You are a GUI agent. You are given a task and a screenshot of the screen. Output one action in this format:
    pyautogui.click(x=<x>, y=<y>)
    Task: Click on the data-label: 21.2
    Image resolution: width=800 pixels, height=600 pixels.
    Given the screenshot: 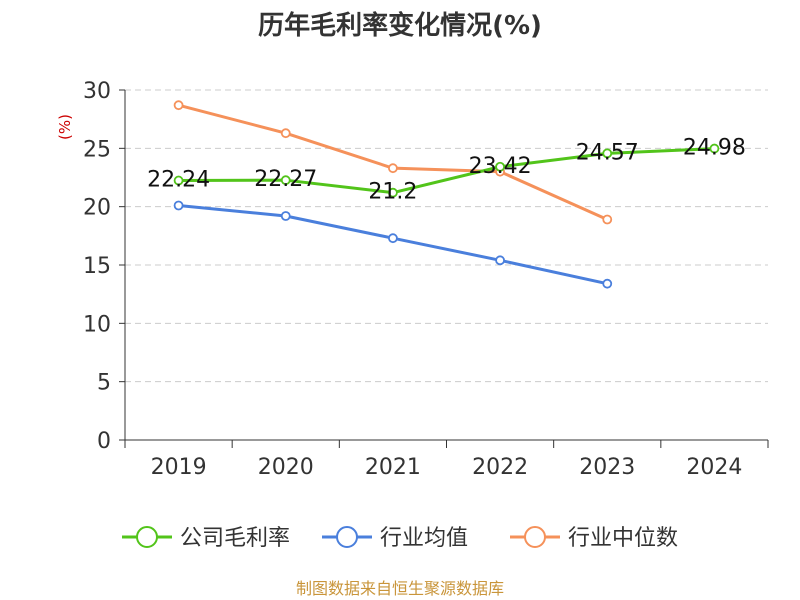 What is the action you would take?
    pyautogui.click(x=392, y=192)
    